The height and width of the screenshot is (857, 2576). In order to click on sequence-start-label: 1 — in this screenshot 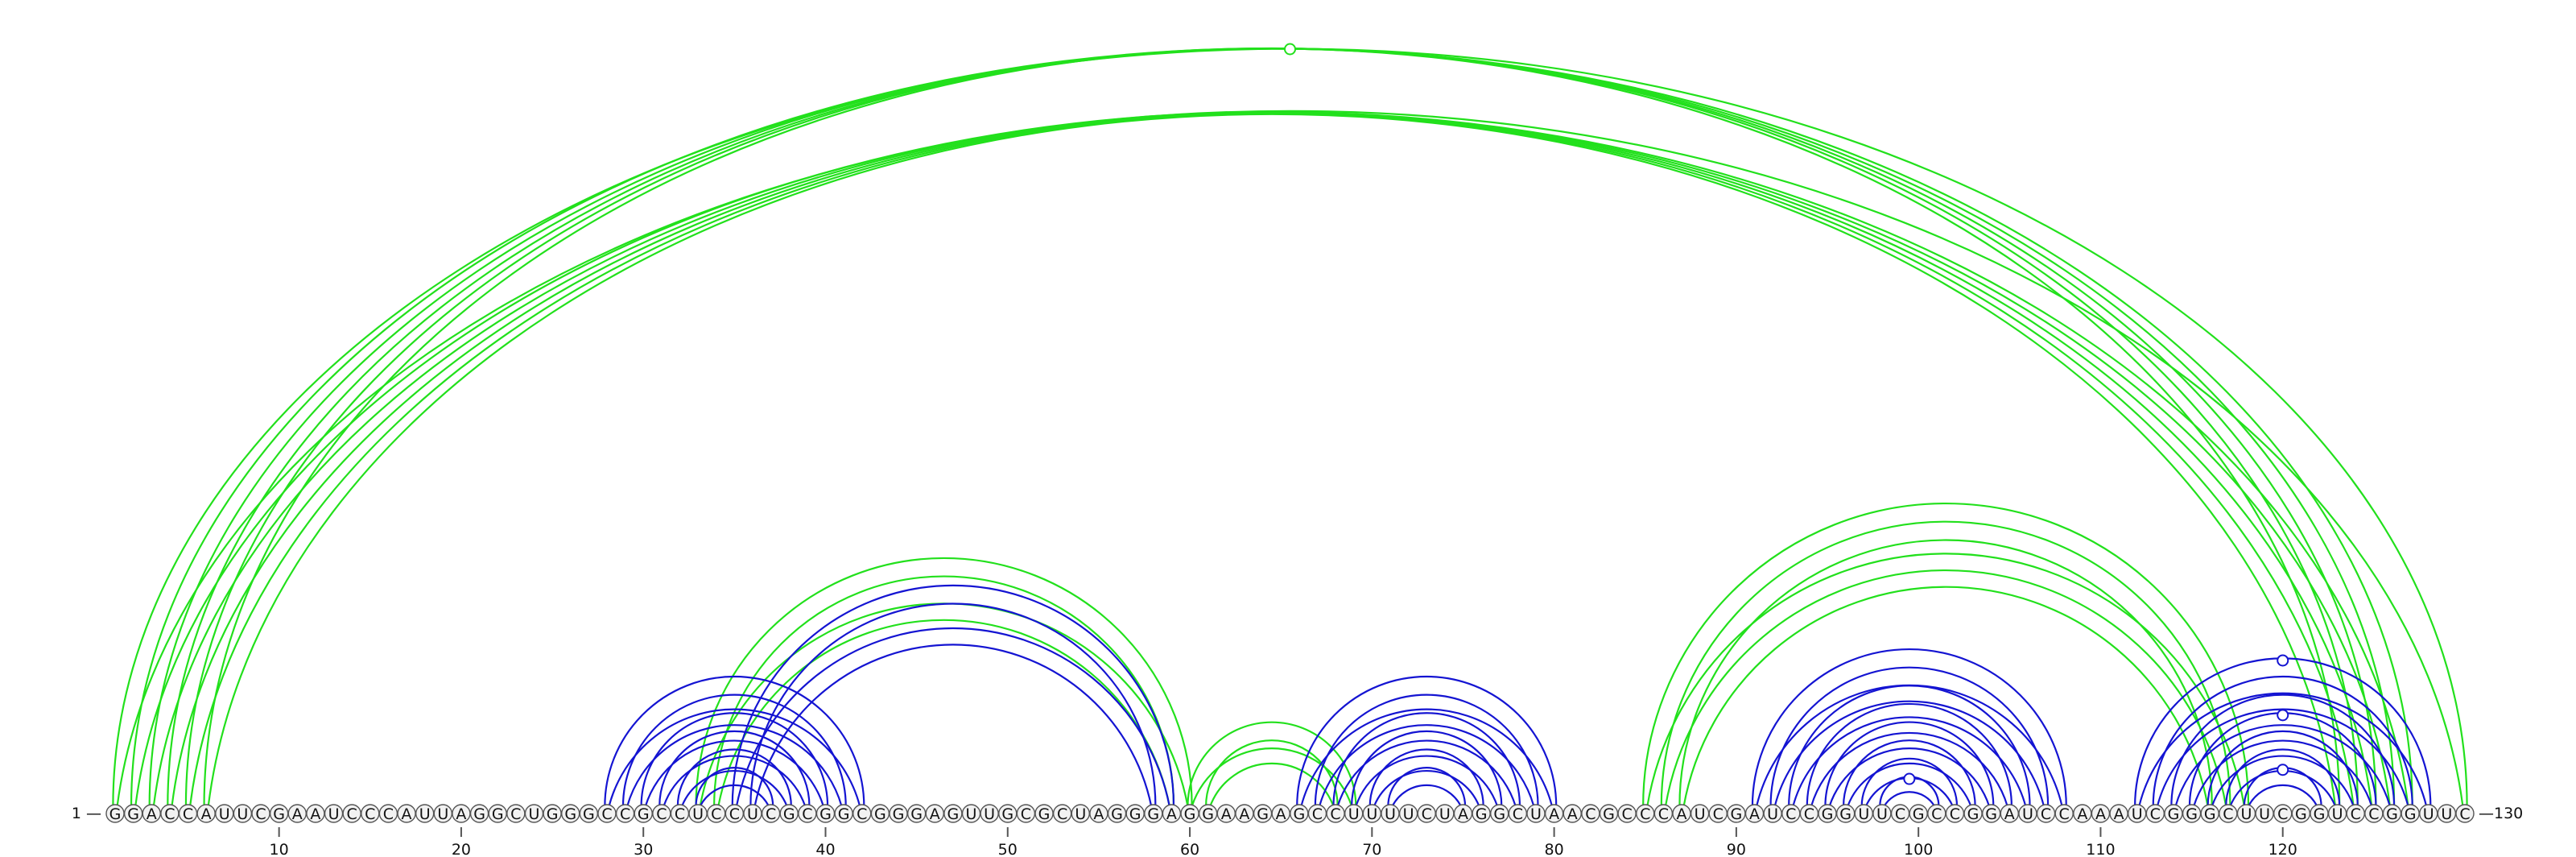, I will do `click(86, 813)`.